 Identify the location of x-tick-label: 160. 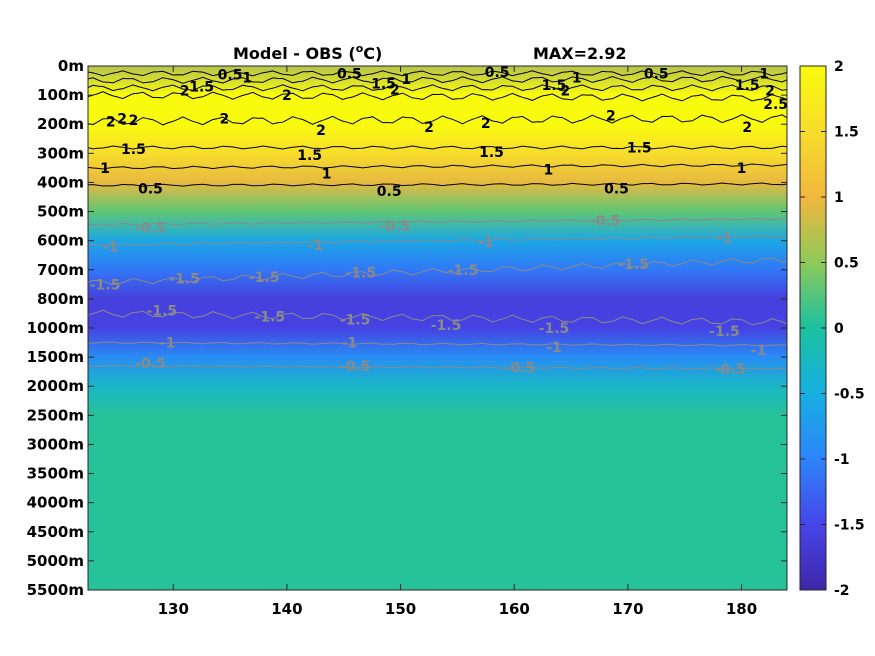
(514, 609).